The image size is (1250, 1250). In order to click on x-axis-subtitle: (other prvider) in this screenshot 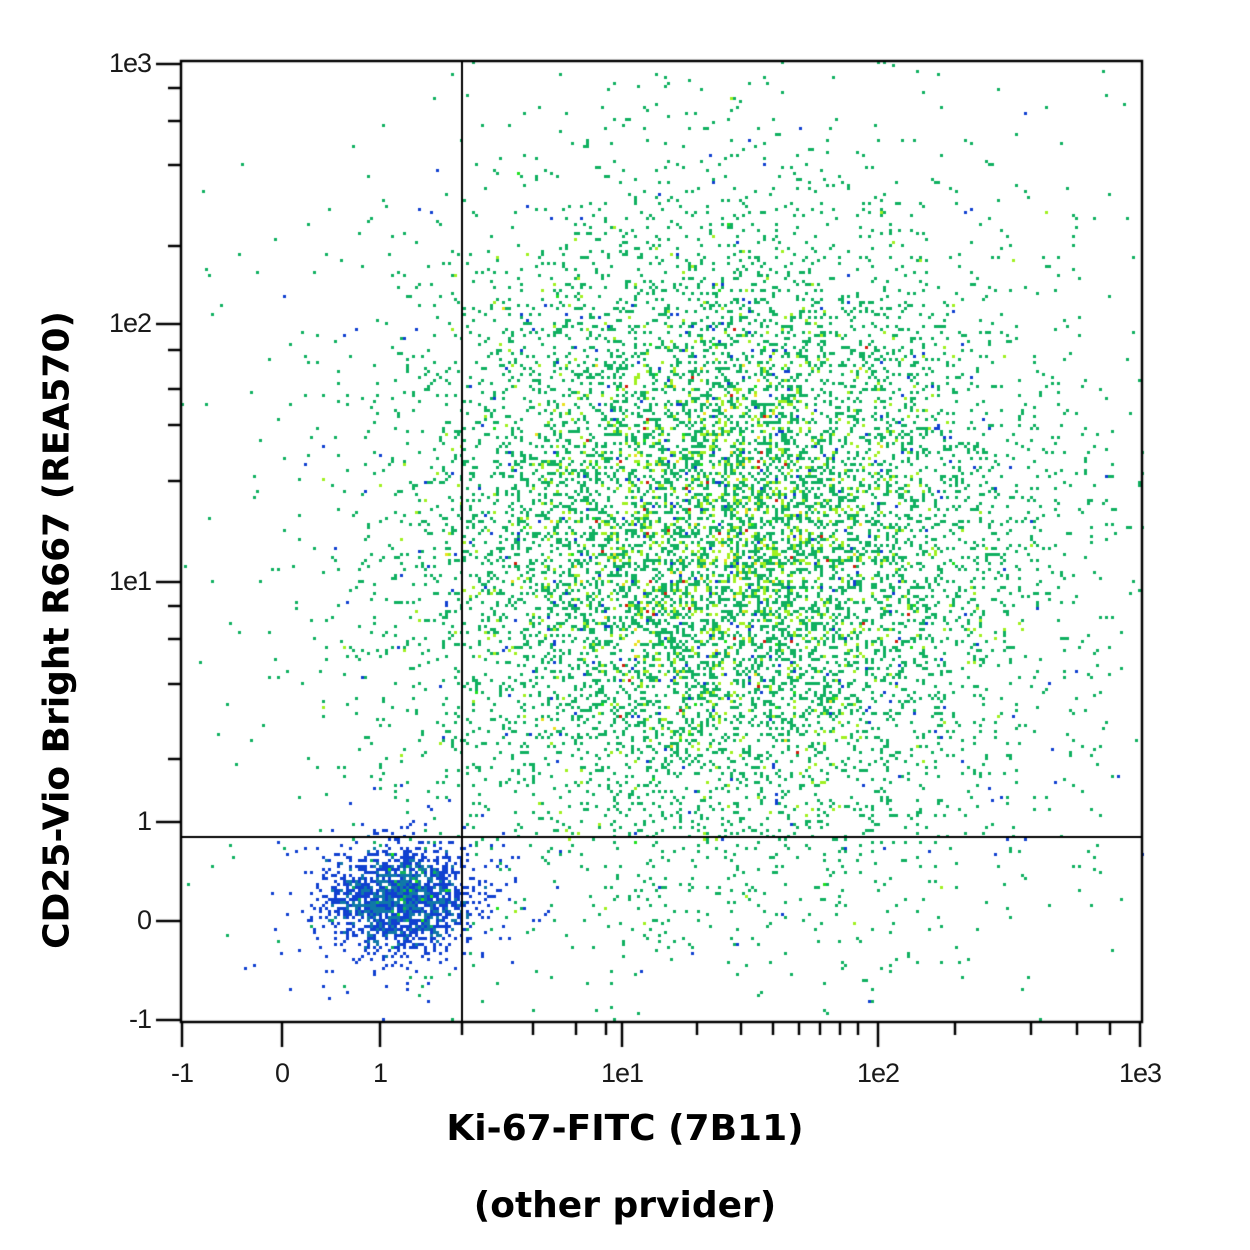, I will do `click(625, 1205)`.